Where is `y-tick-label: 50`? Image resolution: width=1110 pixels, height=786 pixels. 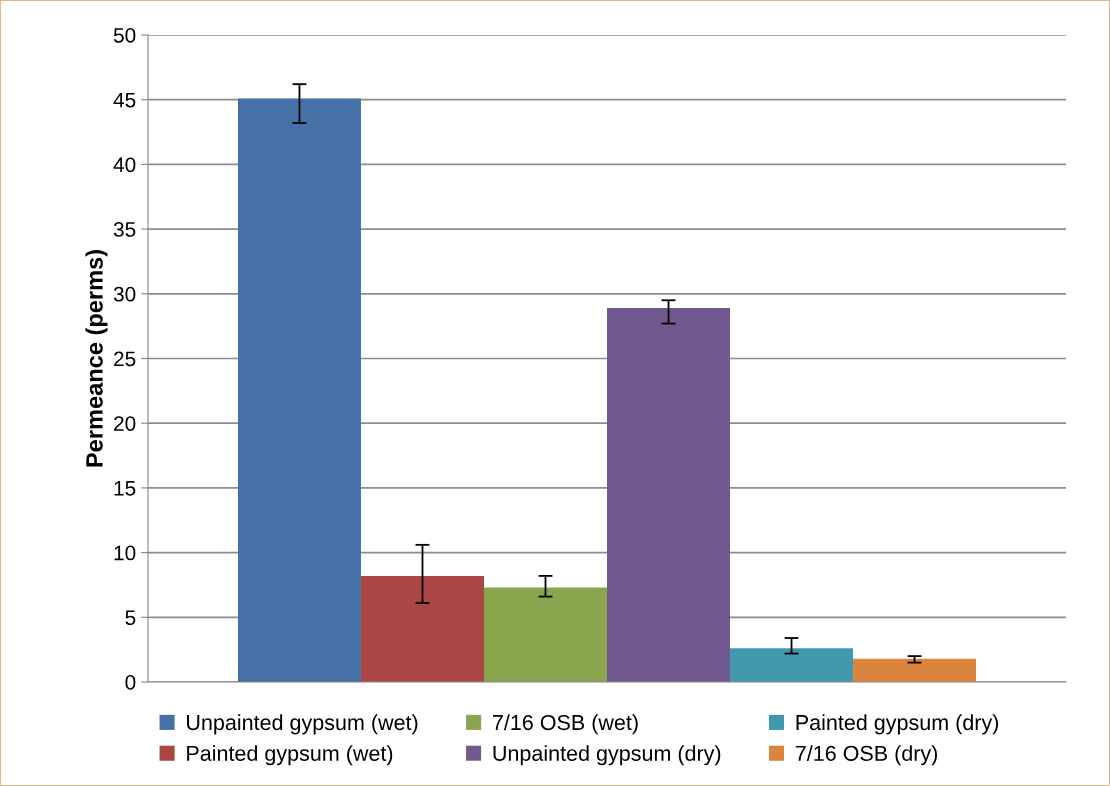 y-tick-label: 50 is located at coordinates (124, 35).